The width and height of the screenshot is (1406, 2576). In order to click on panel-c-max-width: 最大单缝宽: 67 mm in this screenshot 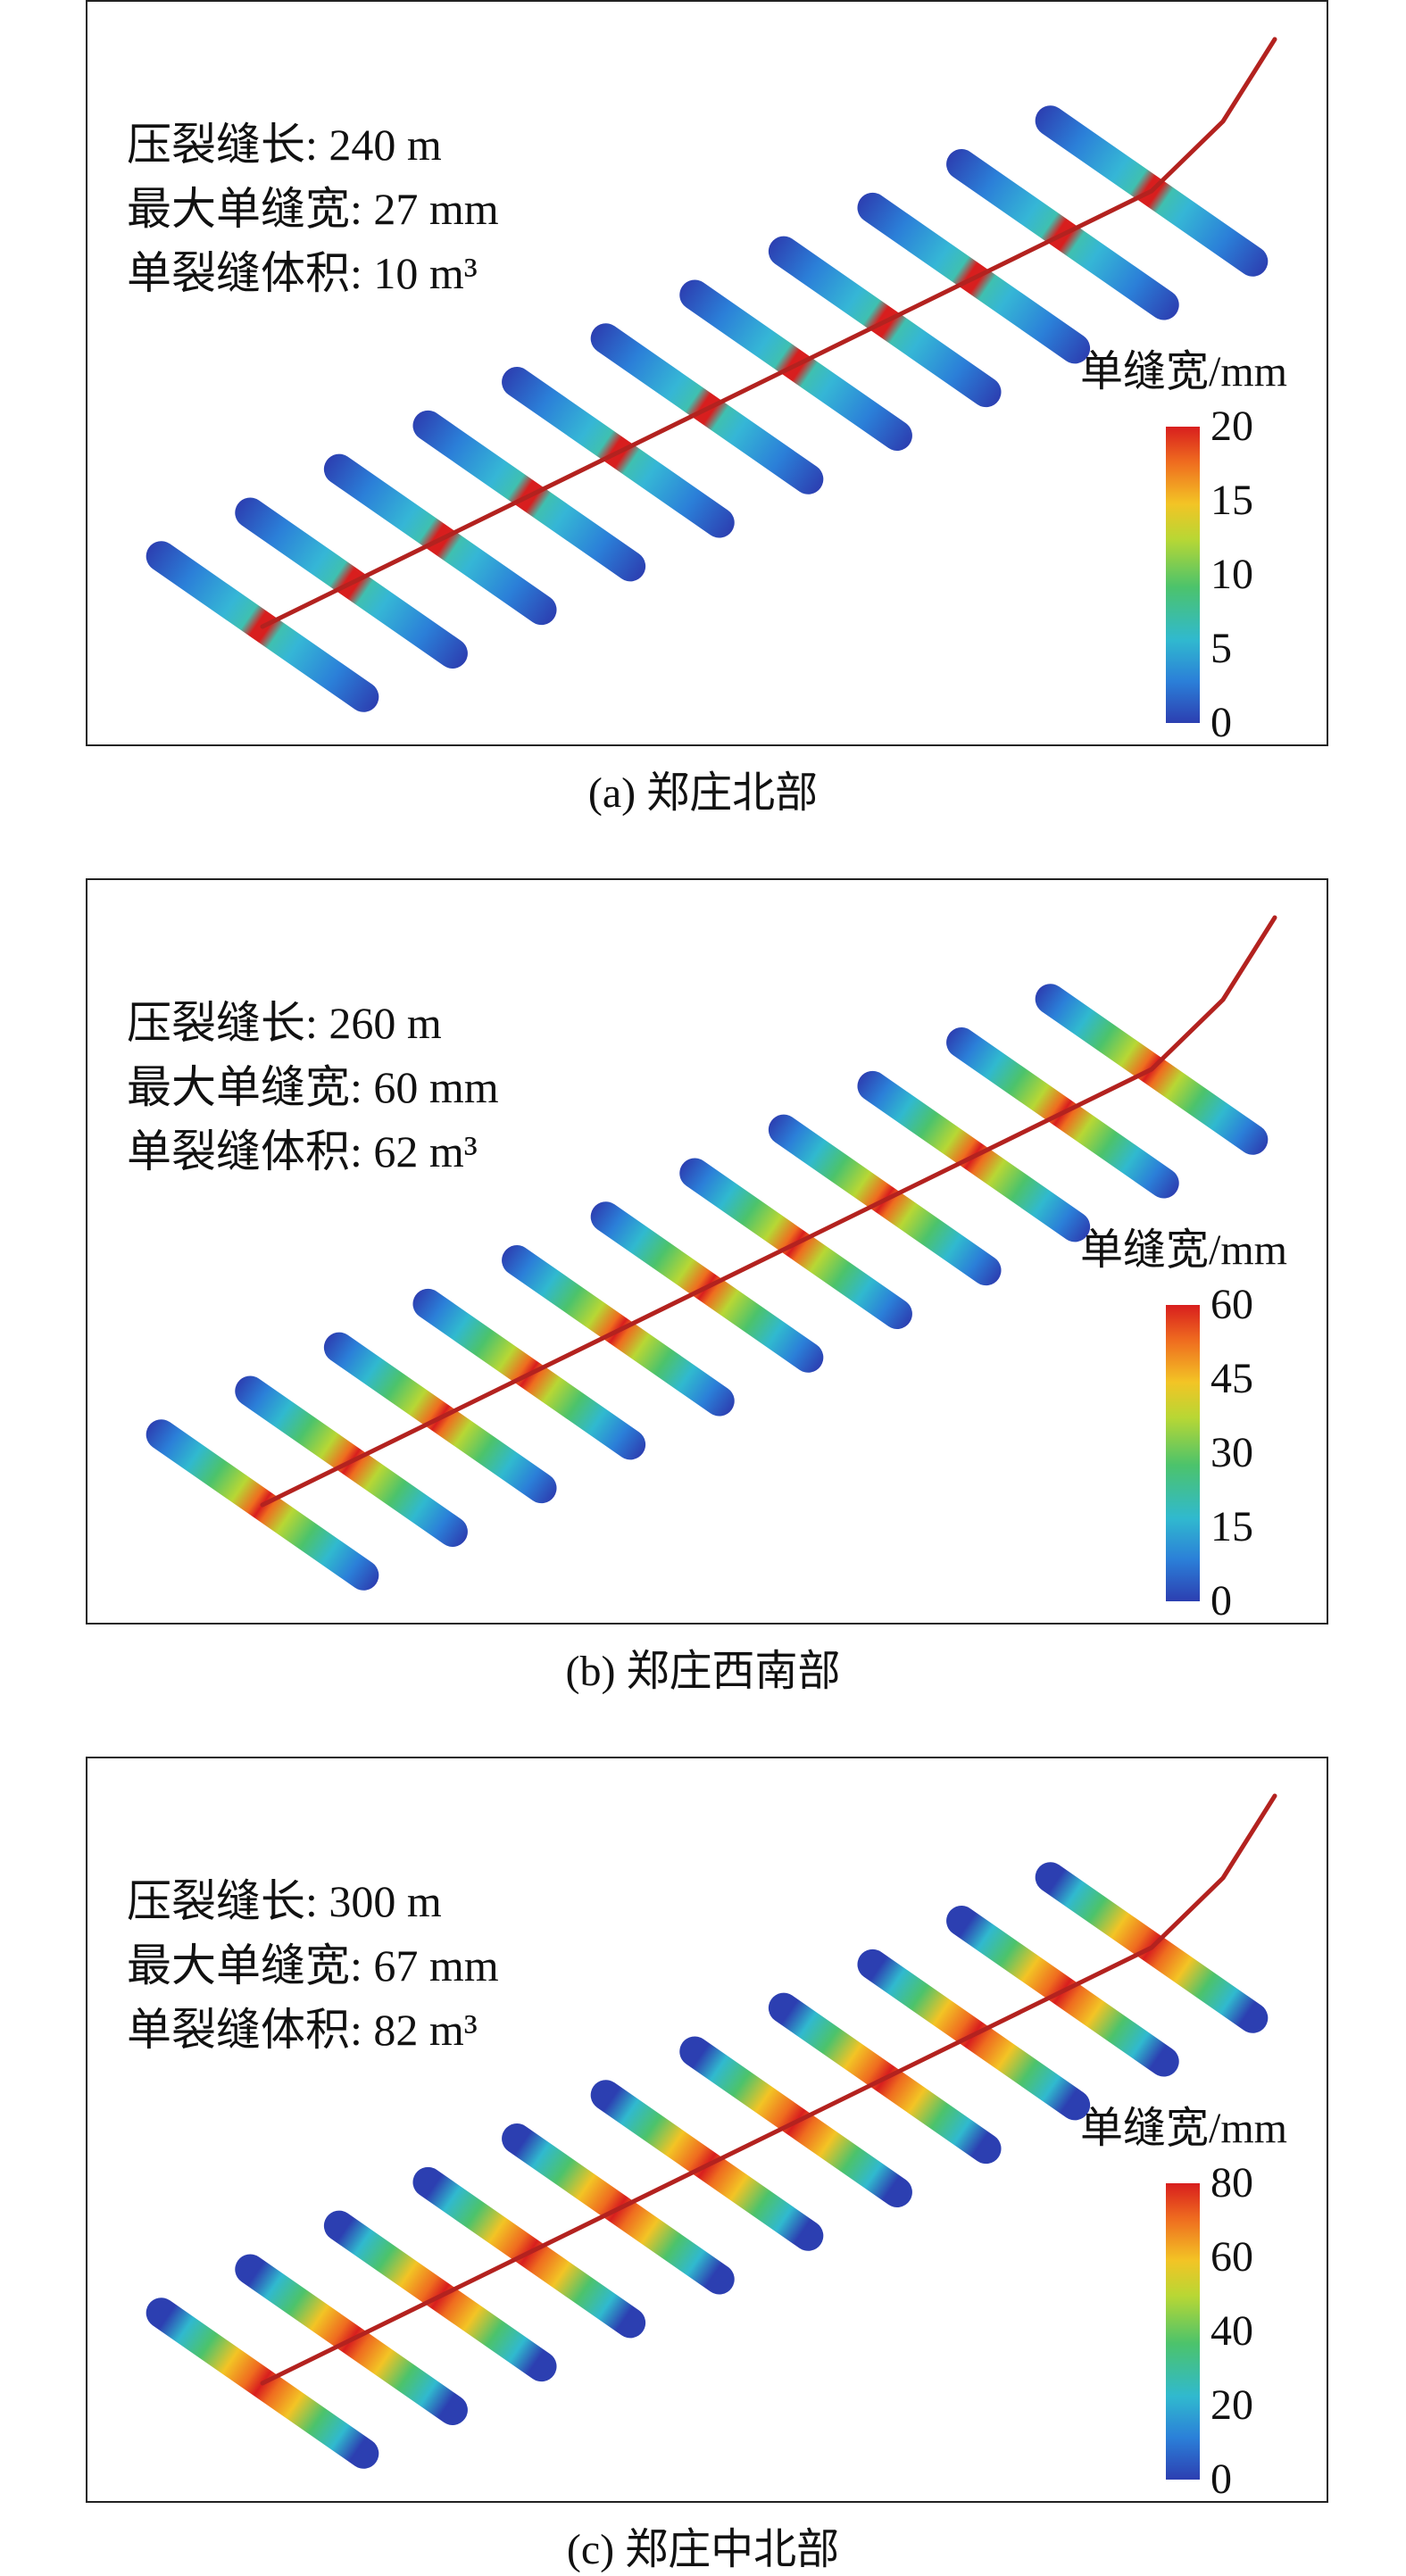, I will do `click(313, 1965)`.